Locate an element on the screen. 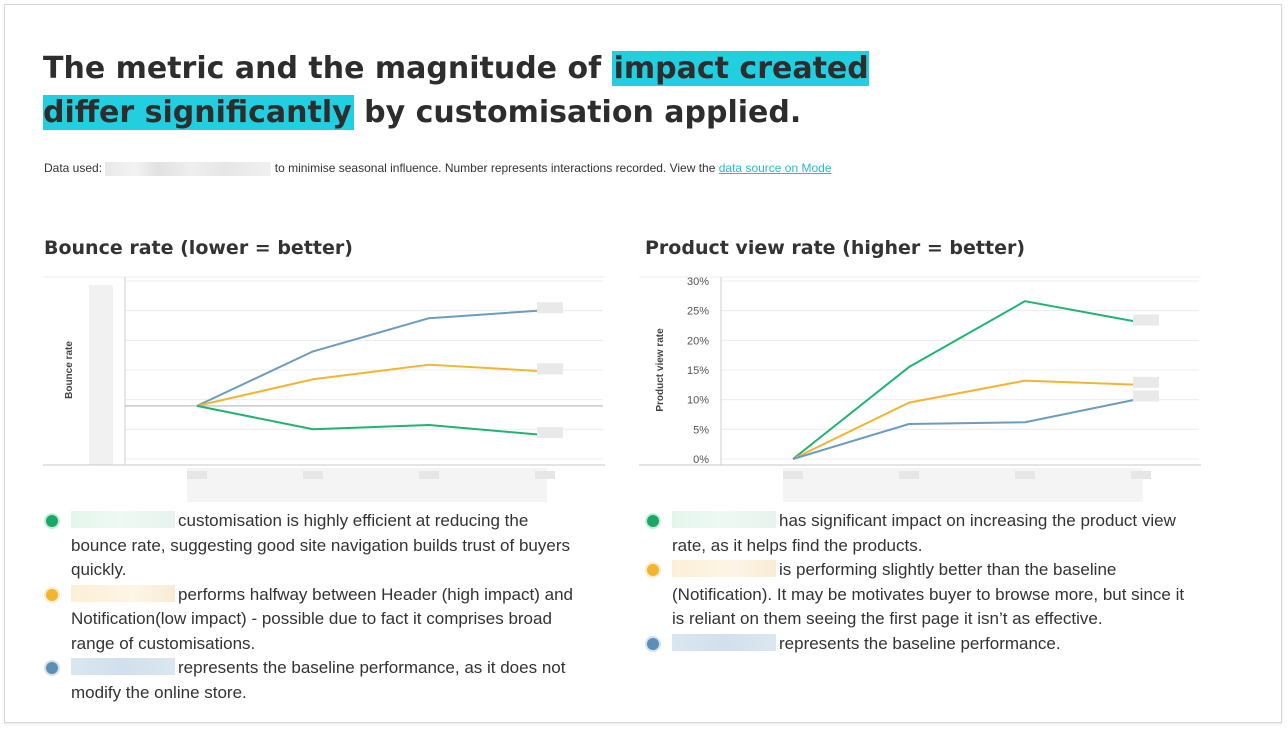 Image resolution: width=1288 pixels, height=729 pixels. product-view-chart-title: Product view rate (higher = better) is located at coordinates (835, 248).